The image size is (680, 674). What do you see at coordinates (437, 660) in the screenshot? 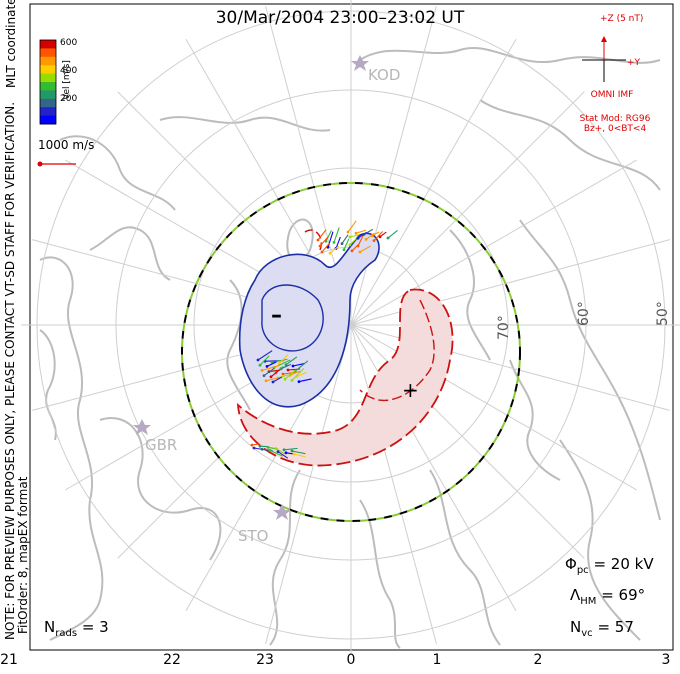
I see `mlt-tick-1: 1` at bounding box center [437, 660].